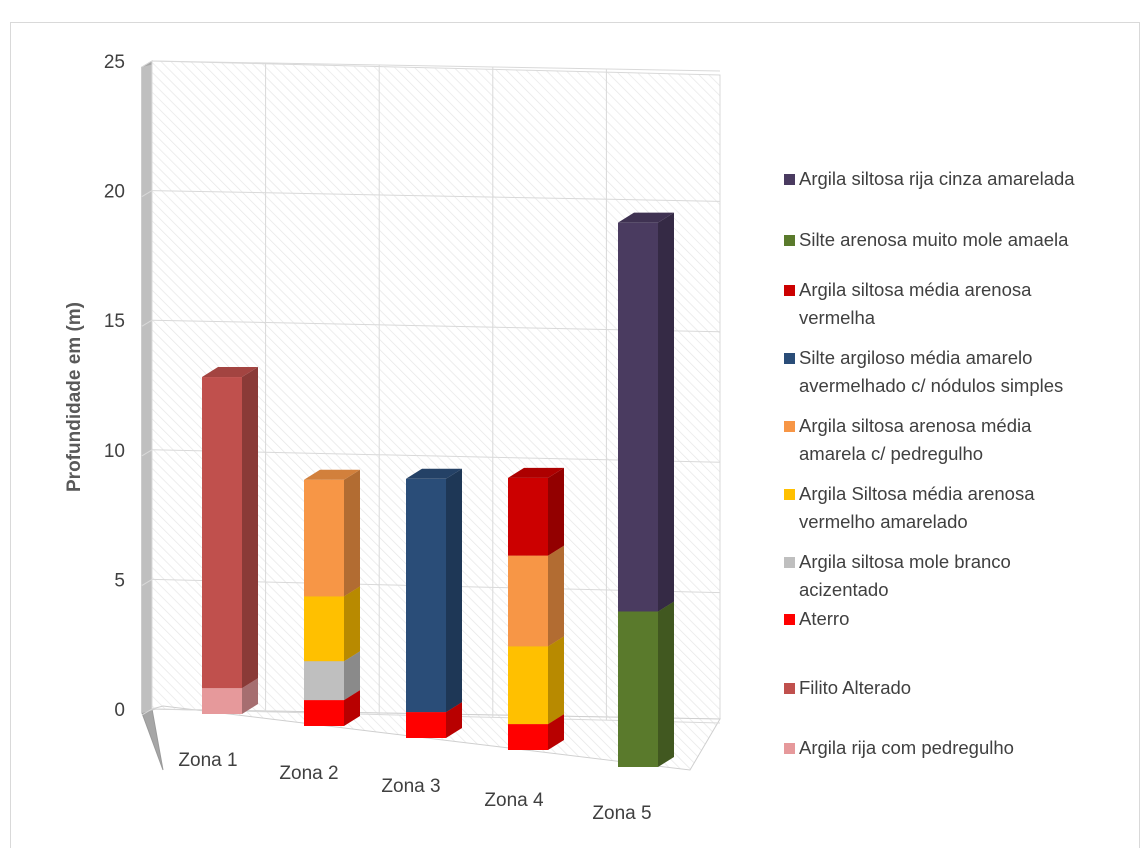 The image size is (1144, 852). What do you see at coordinates (824, 618) in the screenshot?
I see `legend-label: Aterro` at bounding box center [824, 618].